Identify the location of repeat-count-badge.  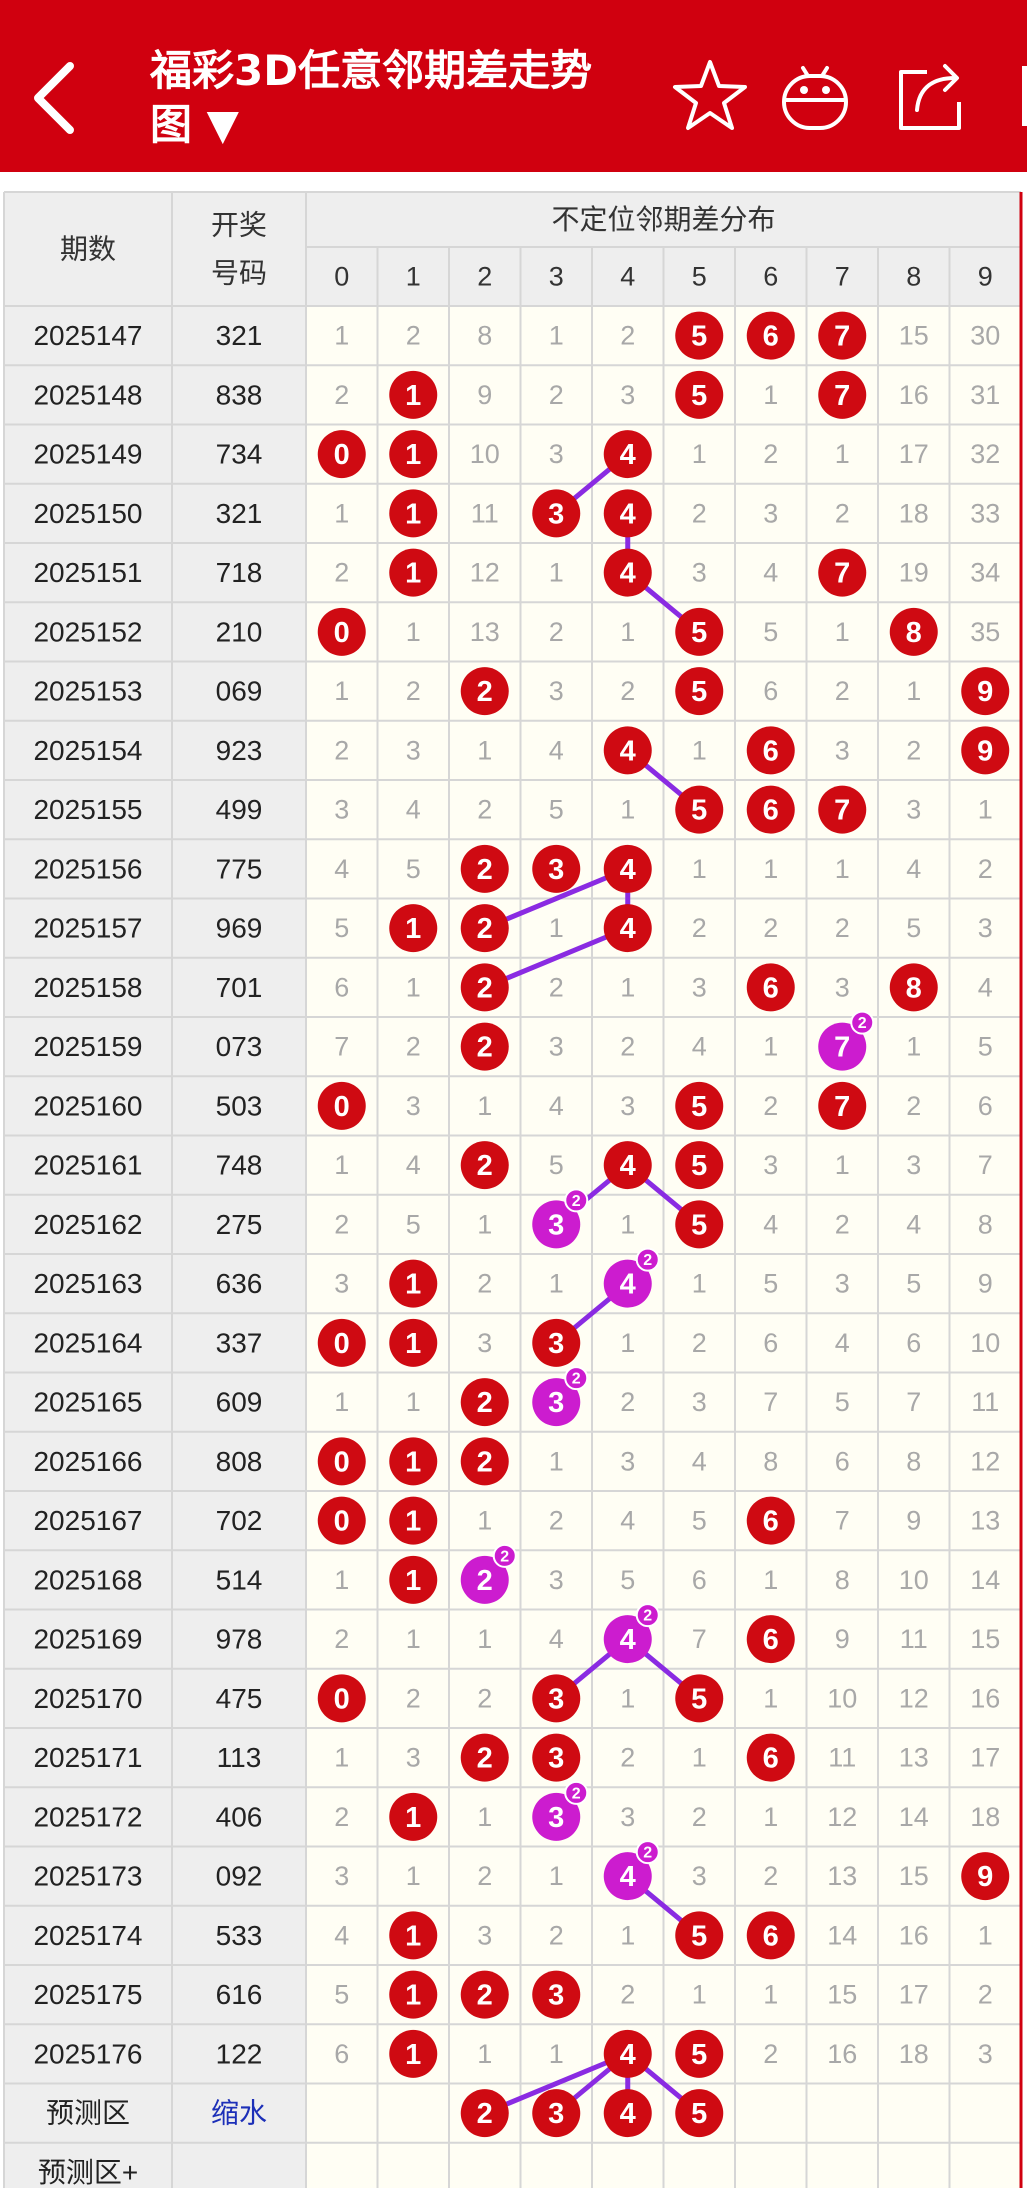
(647, 1615).